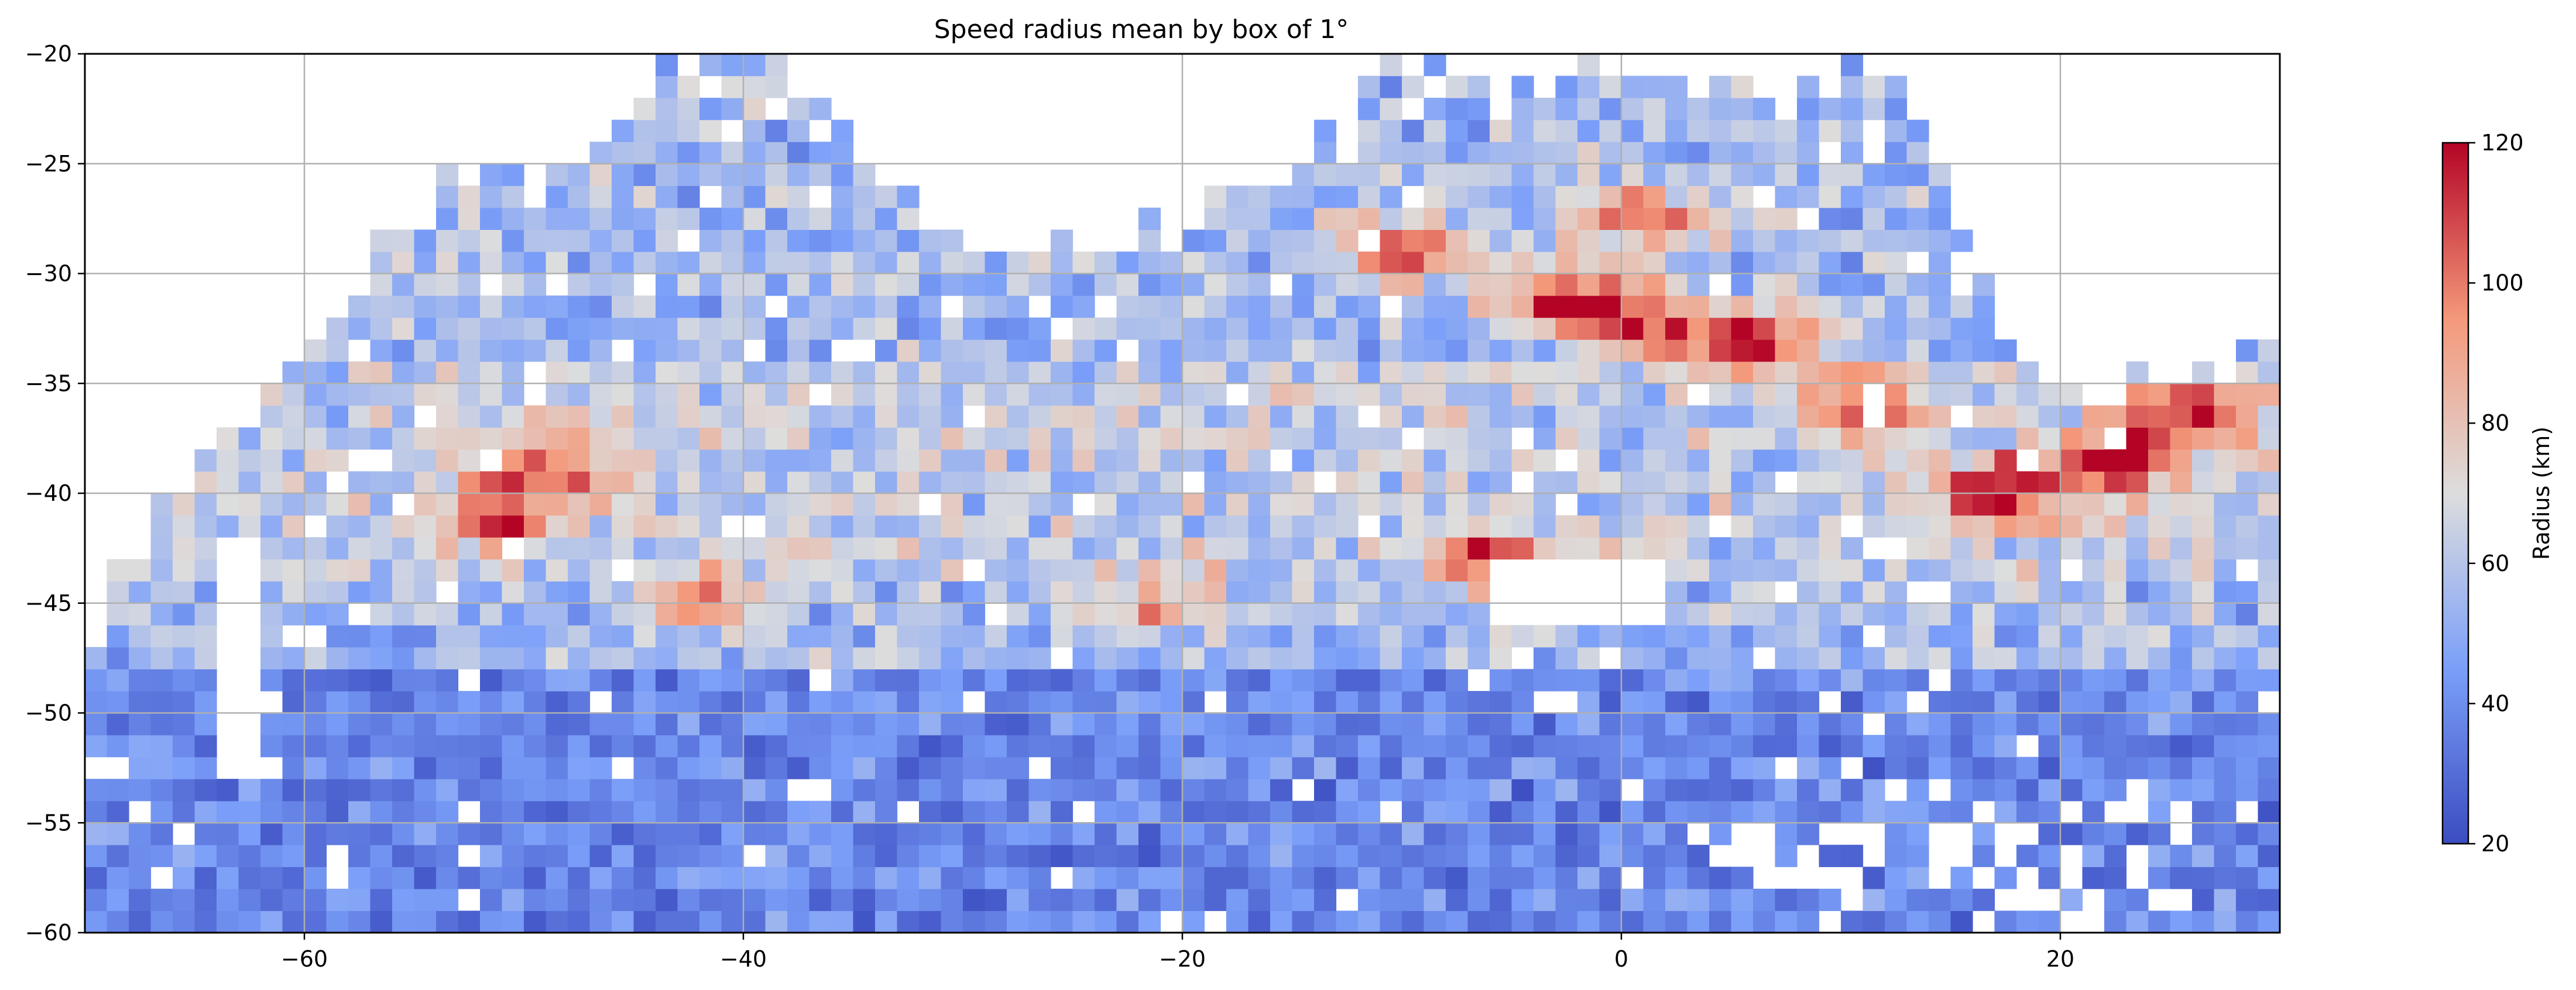 This screenshot has height=990, width=2576. Describe the element at coordinates (48, 603) in the screenshot. I see `y-tick-label: −45` at that location.